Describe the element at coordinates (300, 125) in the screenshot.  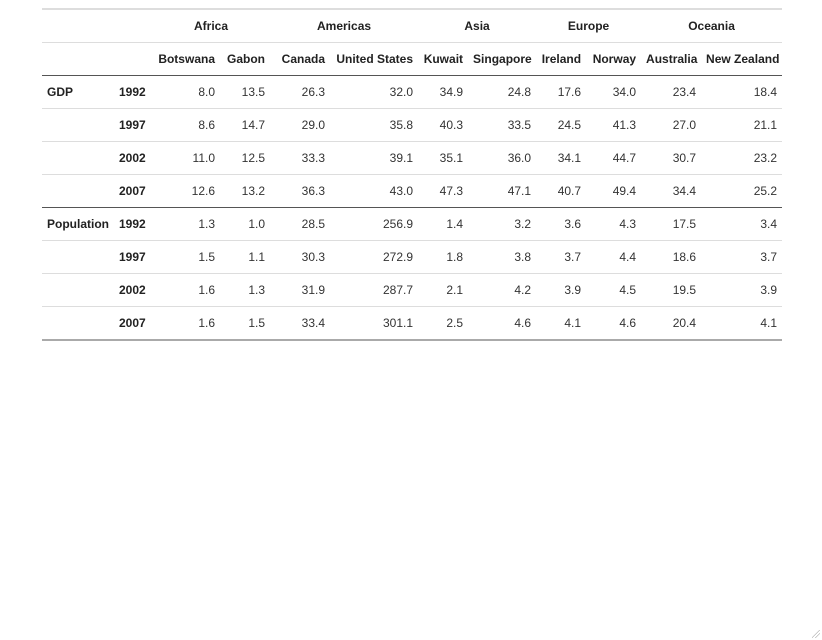
I see `table-cell: 29.0` at that location.